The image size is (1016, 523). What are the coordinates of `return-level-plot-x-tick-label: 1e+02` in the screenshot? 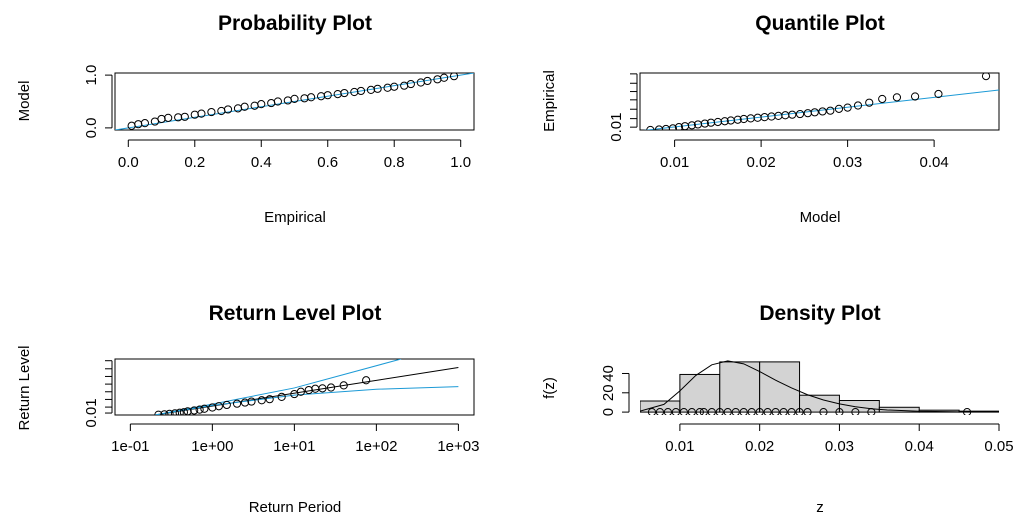 It's located at (376, 446).